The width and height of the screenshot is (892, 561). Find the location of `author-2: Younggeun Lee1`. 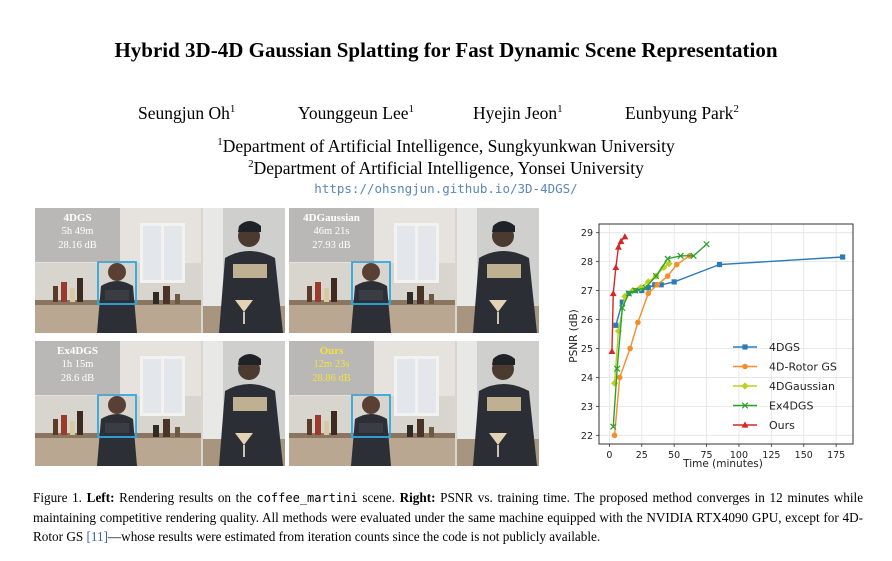

author-2: Younggeun Lee1 is located at coordinates (356, 113).